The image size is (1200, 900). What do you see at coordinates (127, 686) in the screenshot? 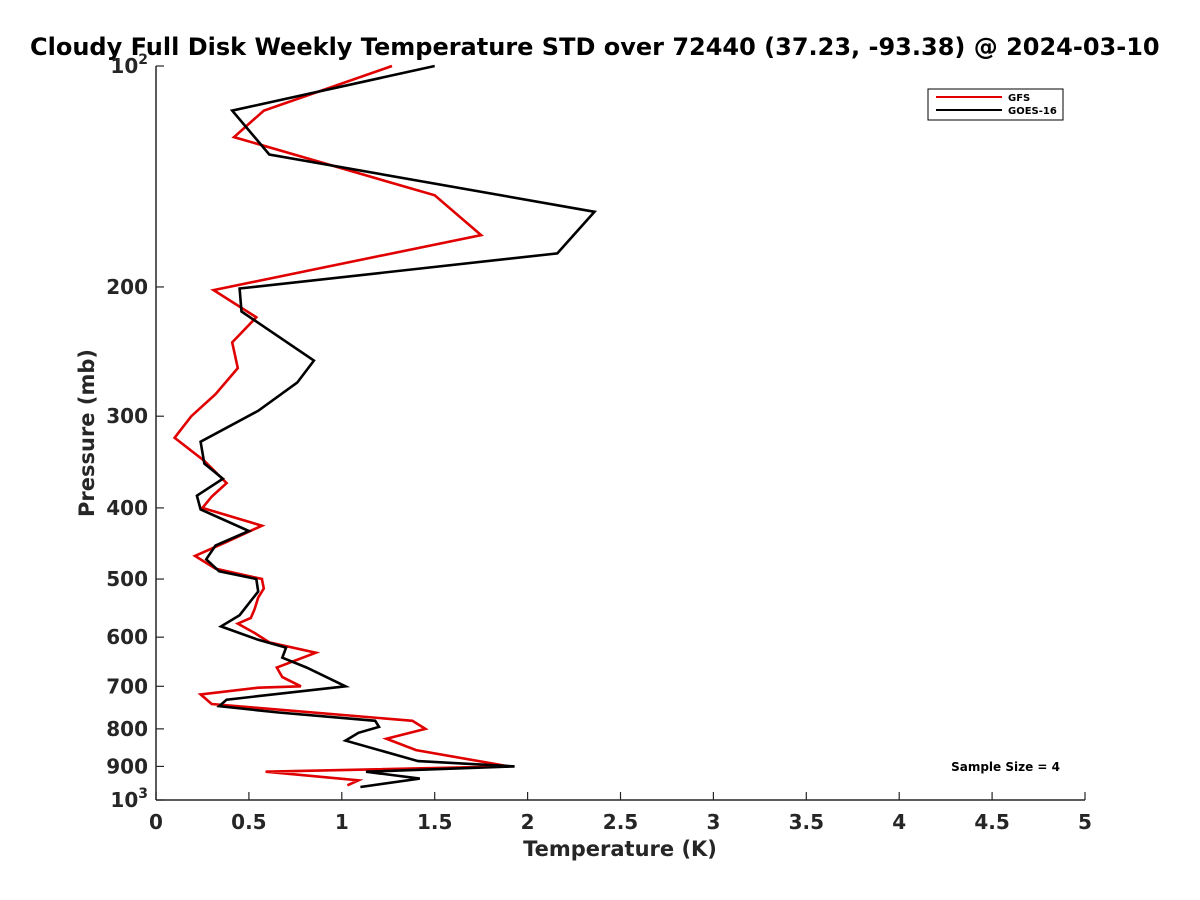
I see `y-tick-label: 700` at bounding box center [127, 686].